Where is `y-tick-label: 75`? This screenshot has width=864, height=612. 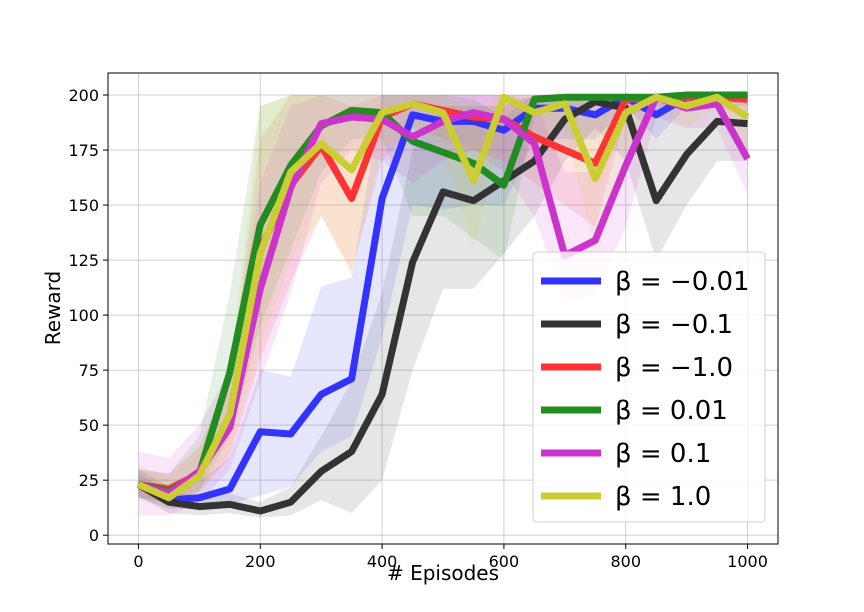
y-tick-label: 75 is located at coordinates (89, 370).